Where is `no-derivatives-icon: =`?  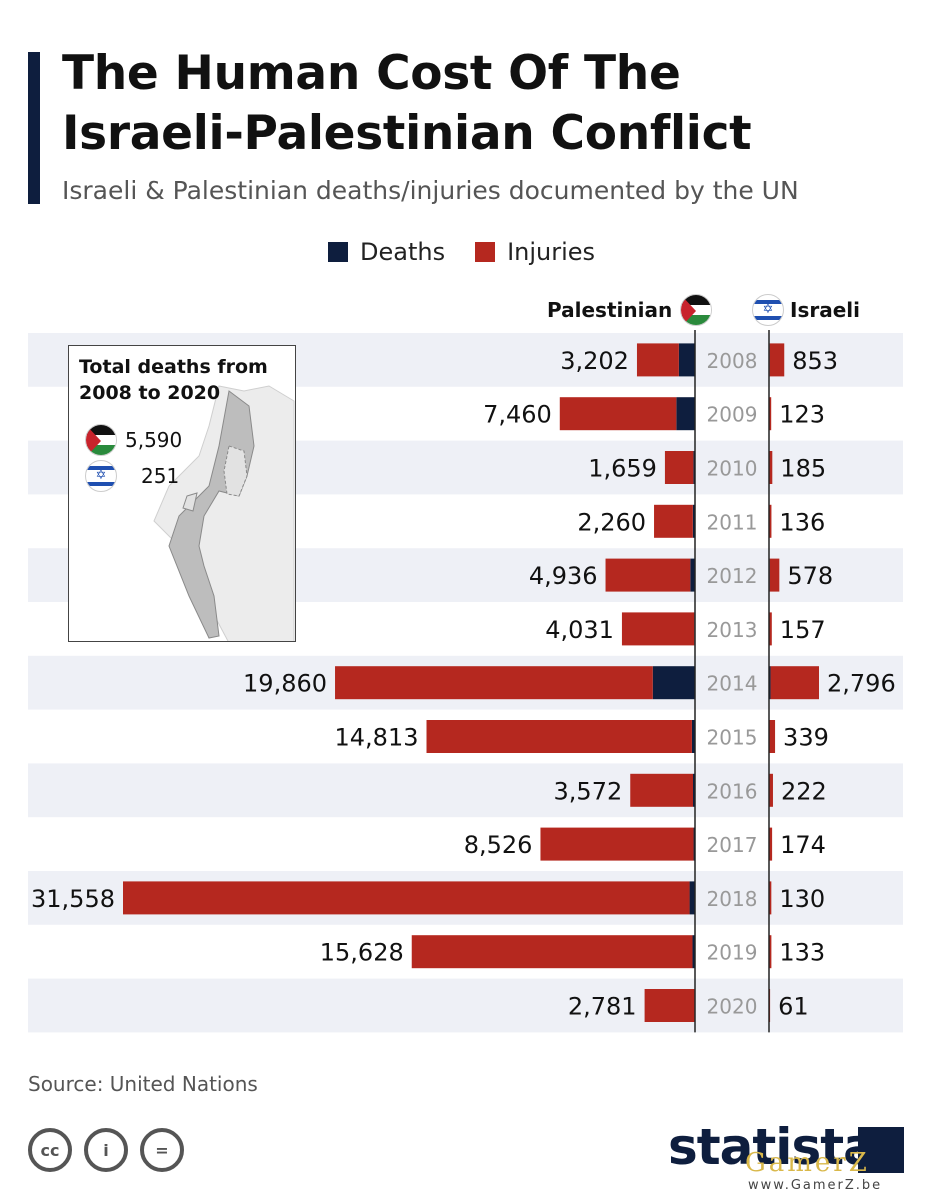
no-derivatives-icon: = is located at coordinates (162, 1150).